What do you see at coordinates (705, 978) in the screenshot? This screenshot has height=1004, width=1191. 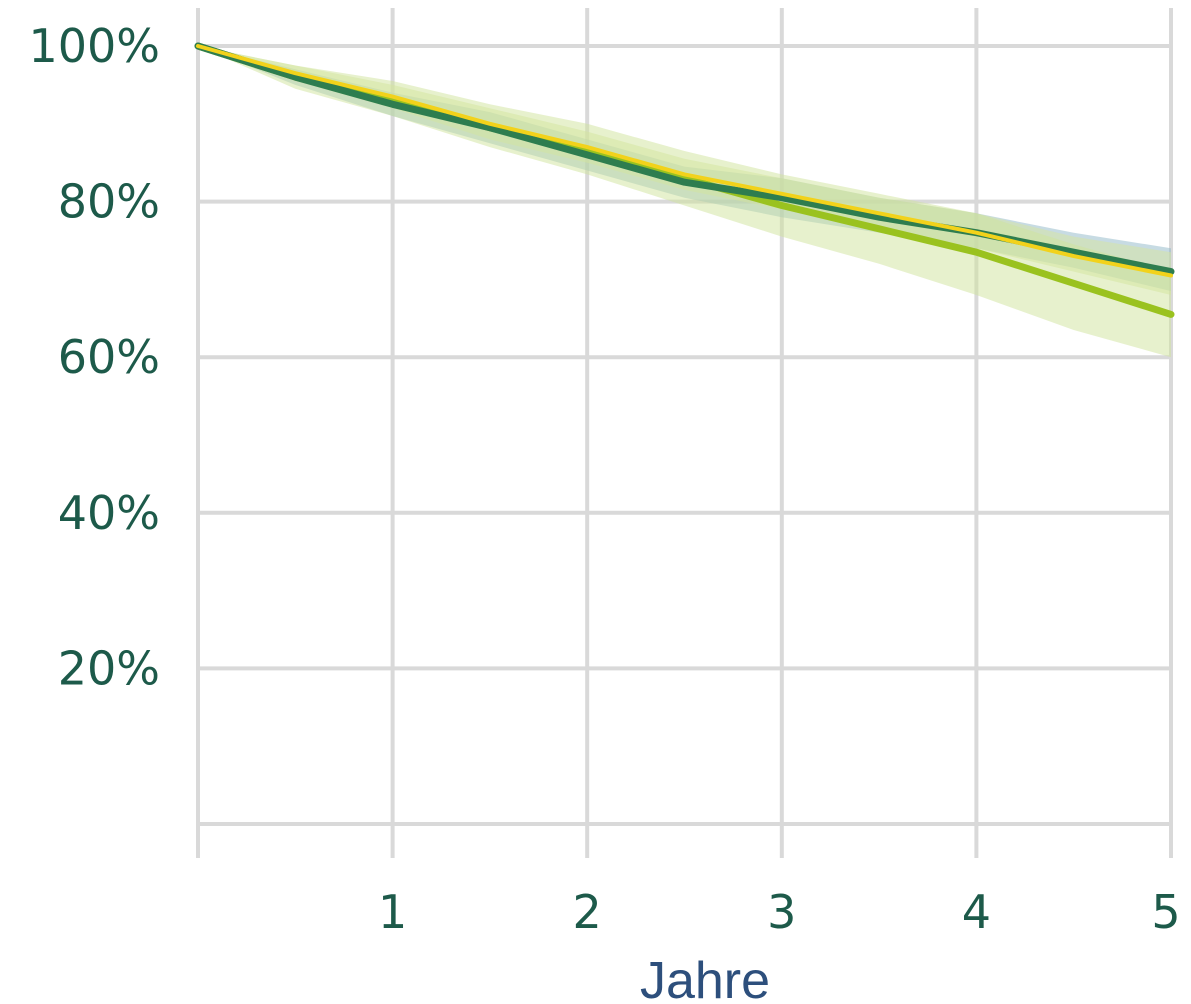 I see `x-axis-label: Jahre` at bounding box center [705, 978].